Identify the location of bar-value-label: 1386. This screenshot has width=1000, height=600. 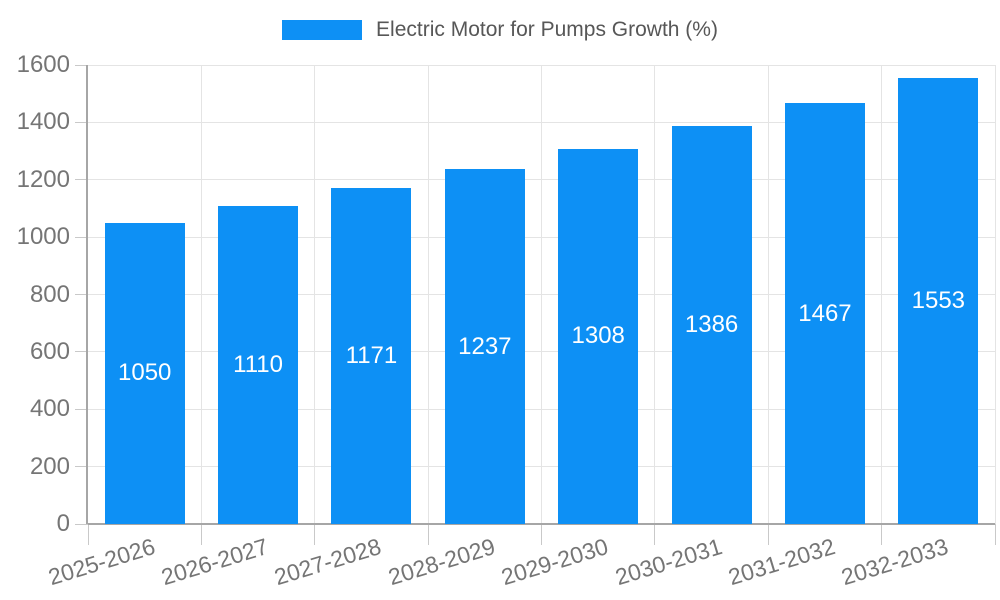
(711, 325).